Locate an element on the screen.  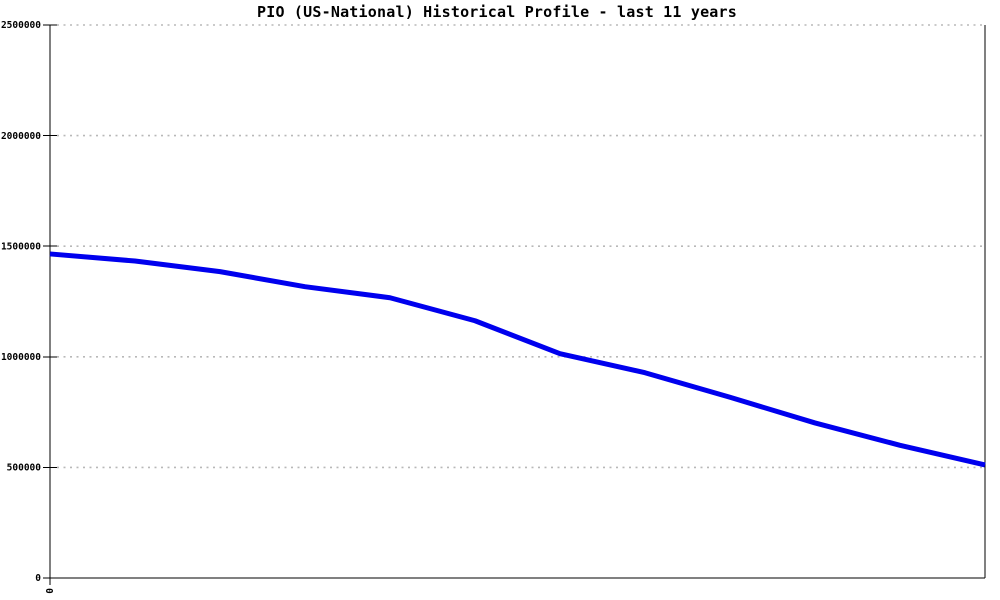
y-tick-label: 1000000 is located at coordinates (21, 357).